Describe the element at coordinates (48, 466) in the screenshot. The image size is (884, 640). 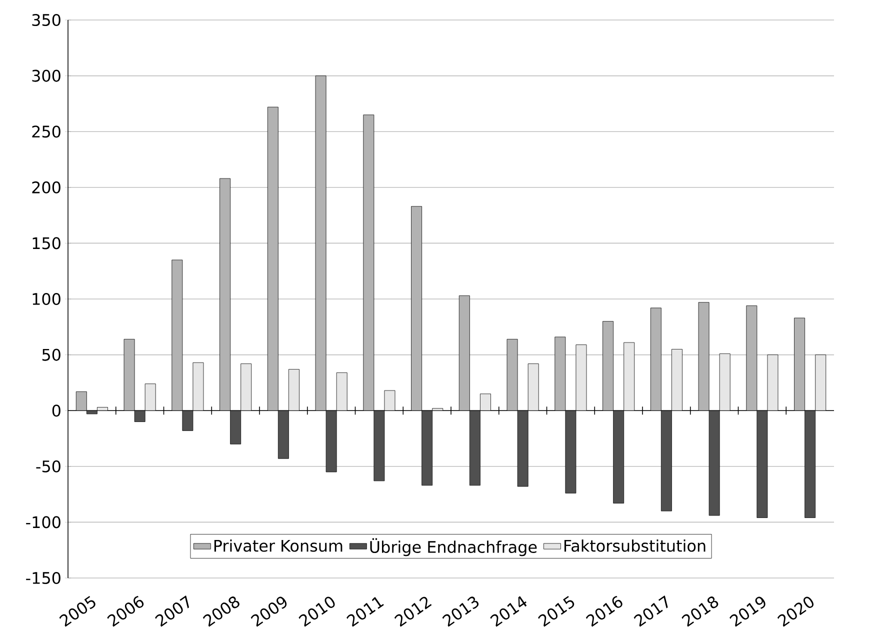
I see `y-tick-label: -50` at that location.